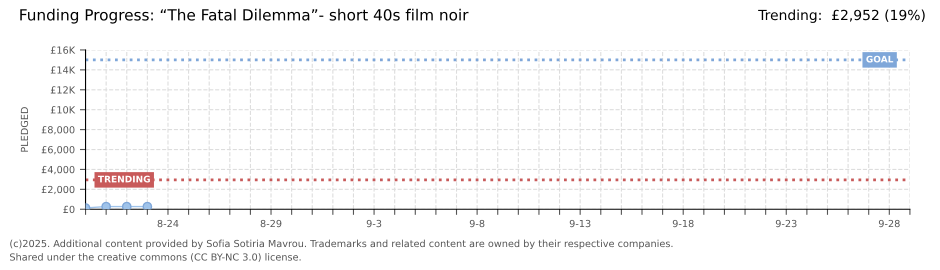 The width and height of the screenshot is (940, 270). I want to click on chart-title: Funding Progress: “The Fatal Dilemma”- short 40s film noir, so click(244, 16).